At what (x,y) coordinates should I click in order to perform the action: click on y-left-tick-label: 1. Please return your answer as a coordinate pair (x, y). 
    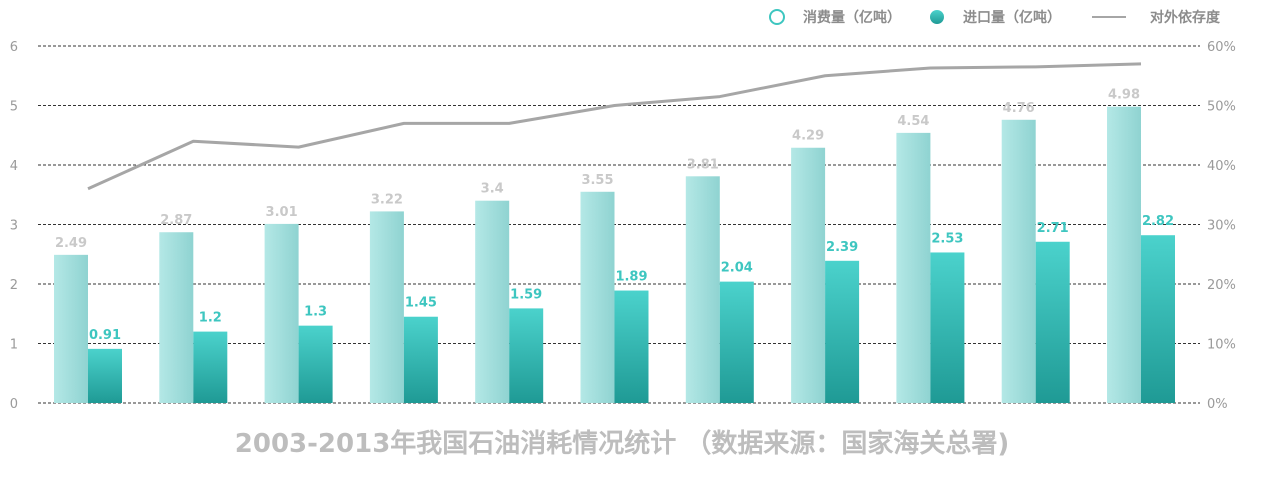
    Looking at the image, I should click on (14, 345).